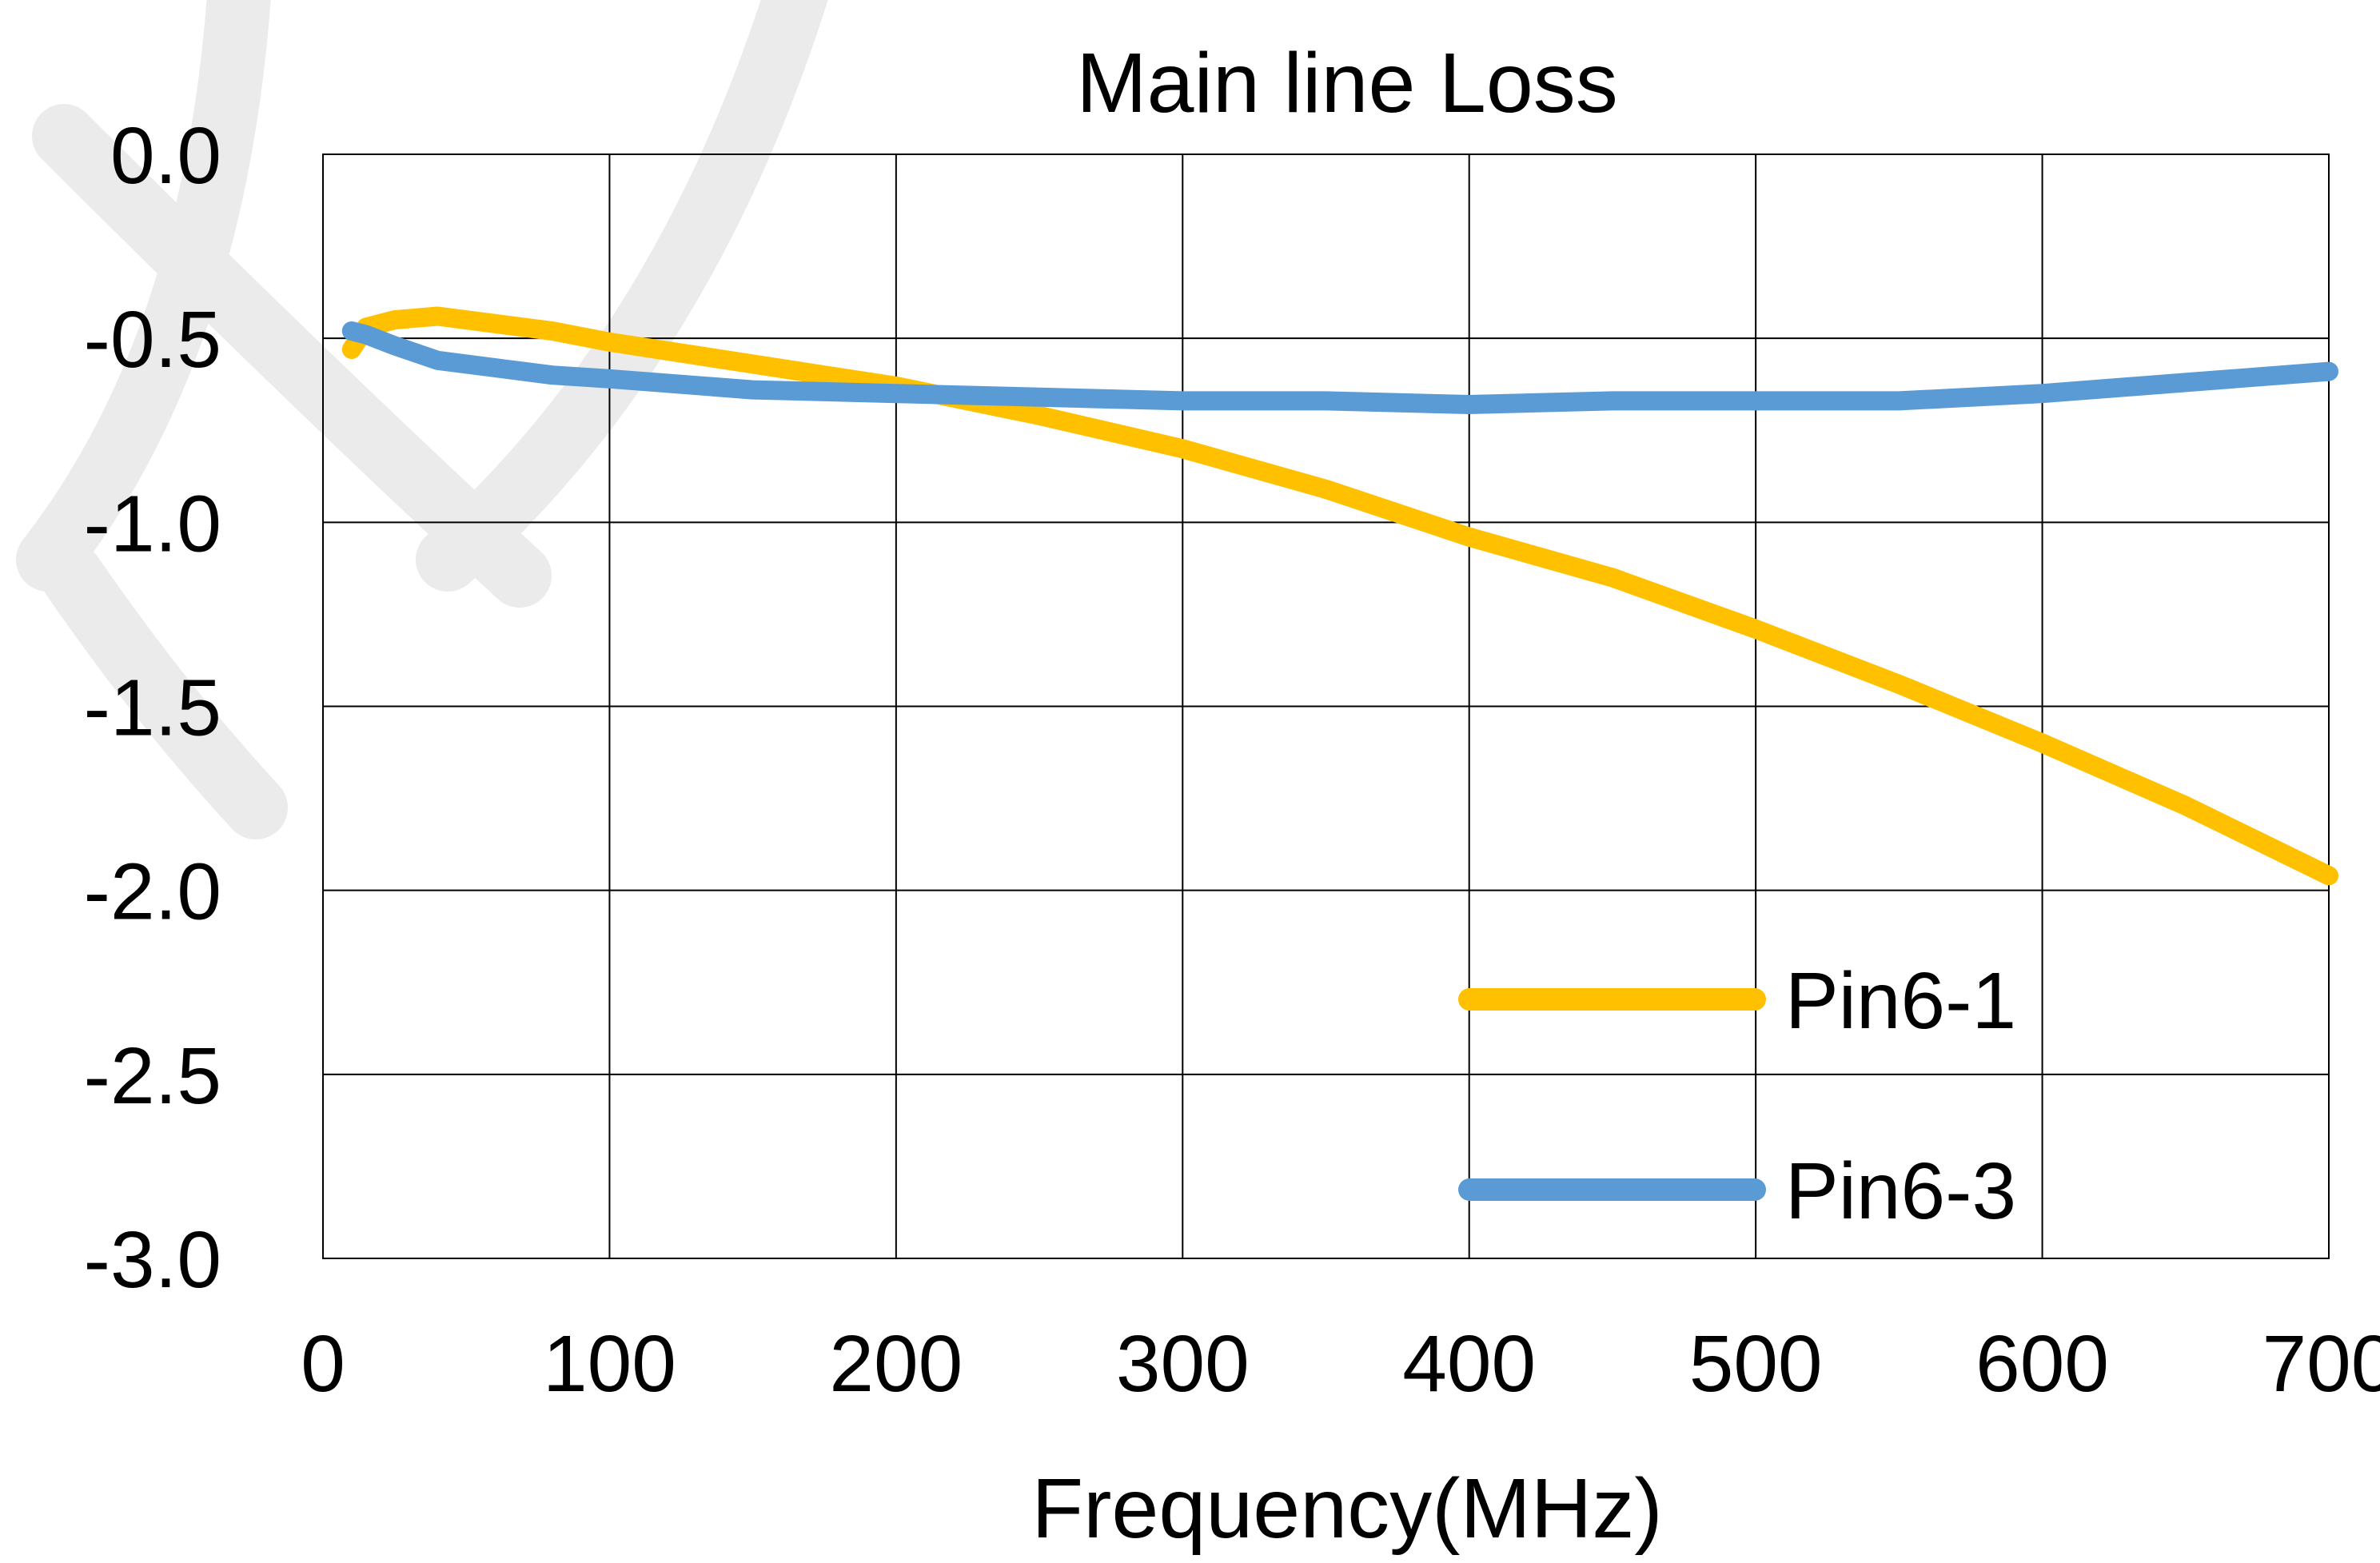  What do you see at coordinates (1756, 1364) in the screenshot?
I see `x-tick-label: 500` at bounding box center [1756, 1364].